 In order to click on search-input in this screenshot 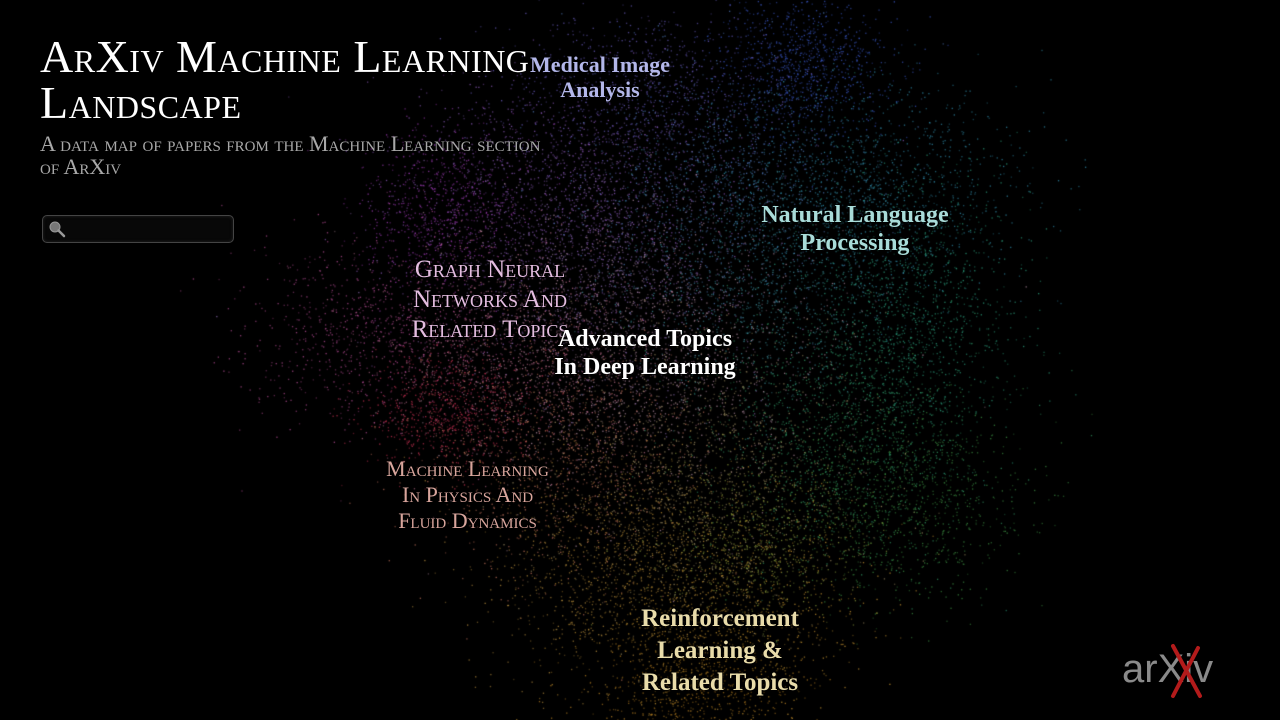, I will do `click(151, 229)`.